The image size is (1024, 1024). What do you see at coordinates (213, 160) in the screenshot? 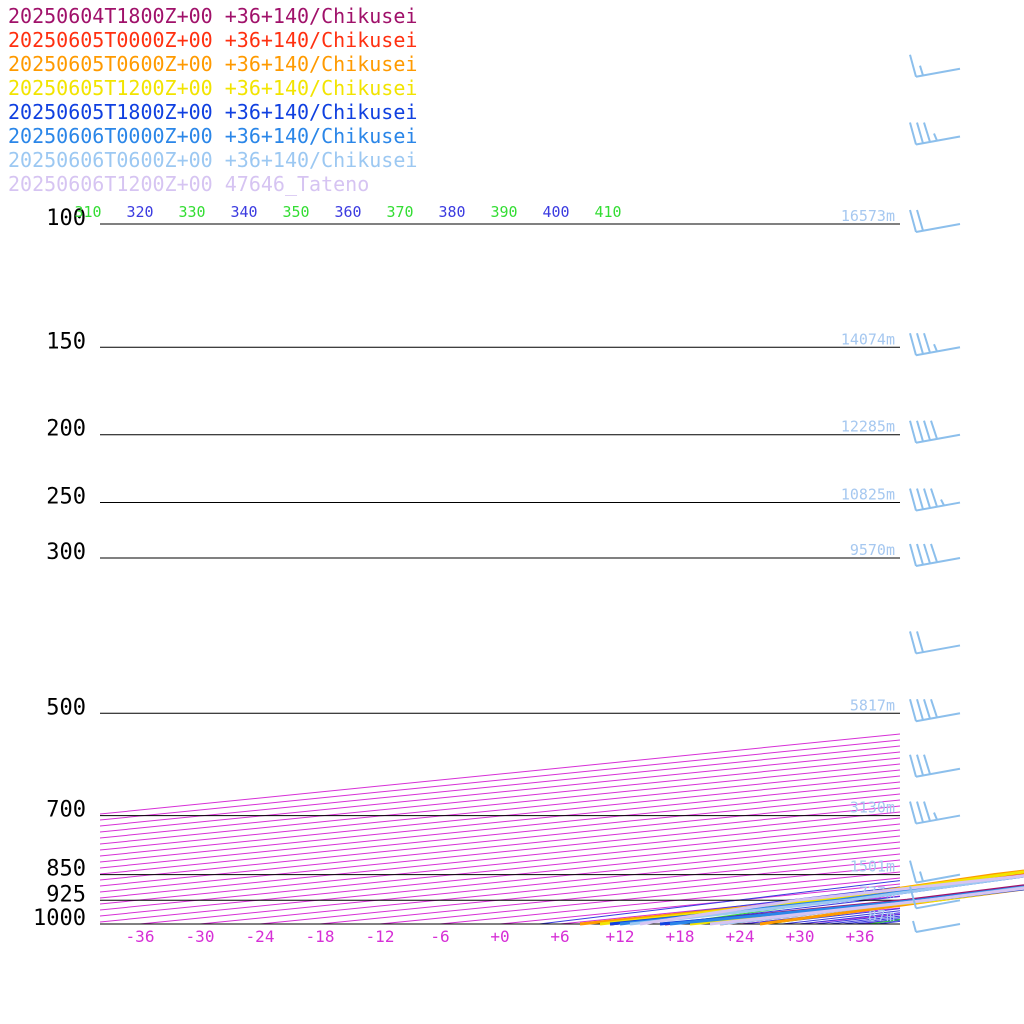
I see `legend-entry: 20250606T0600Z+00 +36+140/Chikusei` at bounding box center [213, 160].